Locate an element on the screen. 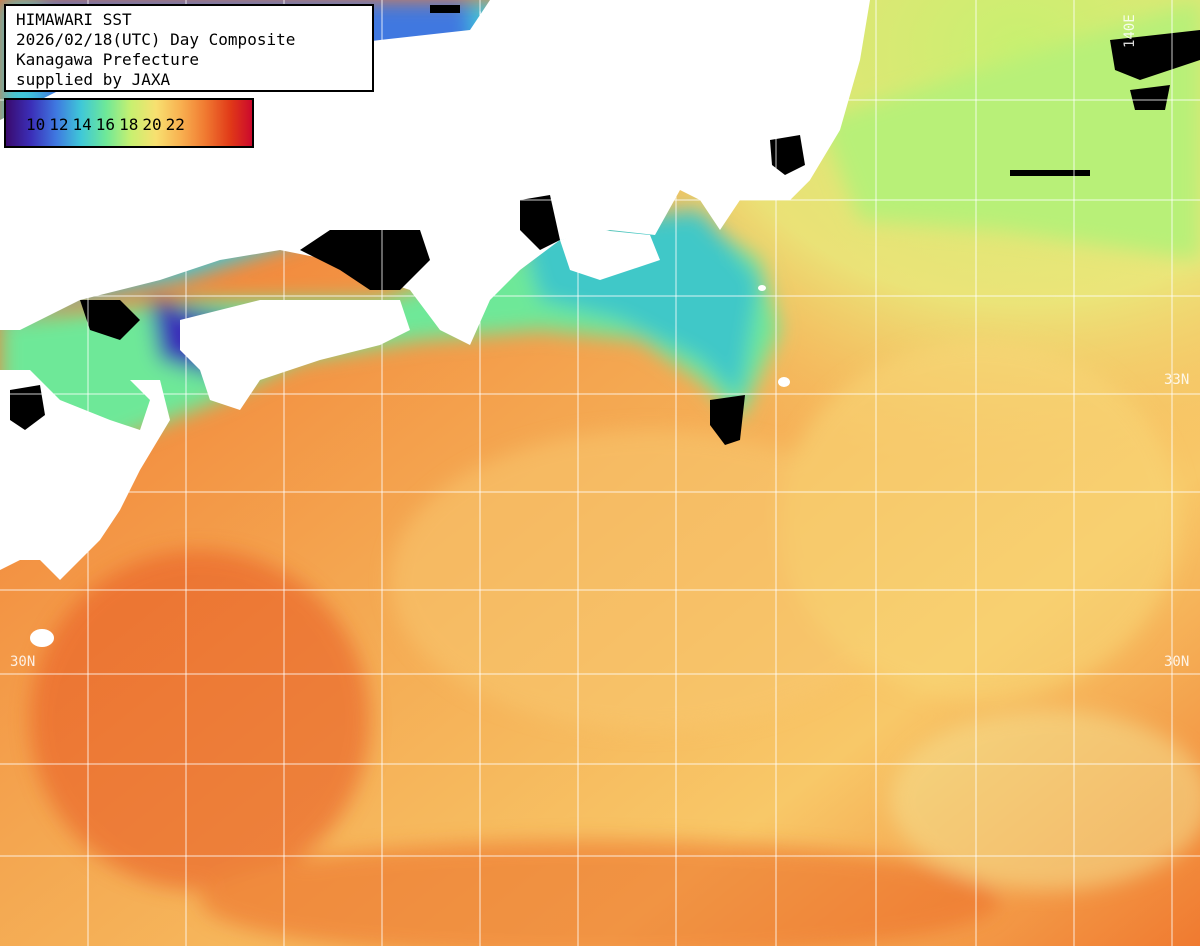  lat-label-30n-right: 30N is located at coordinates (1177, 662).